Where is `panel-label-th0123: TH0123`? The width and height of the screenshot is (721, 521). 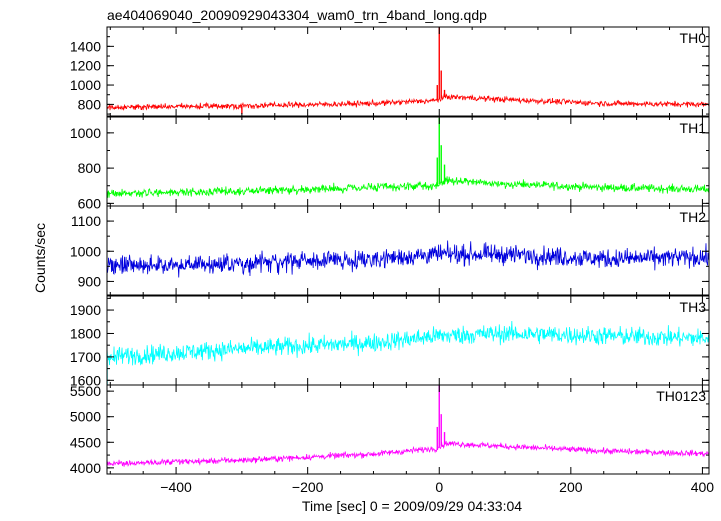
panel-label-th0123: TH0123 is located at coordinates (681, 396).